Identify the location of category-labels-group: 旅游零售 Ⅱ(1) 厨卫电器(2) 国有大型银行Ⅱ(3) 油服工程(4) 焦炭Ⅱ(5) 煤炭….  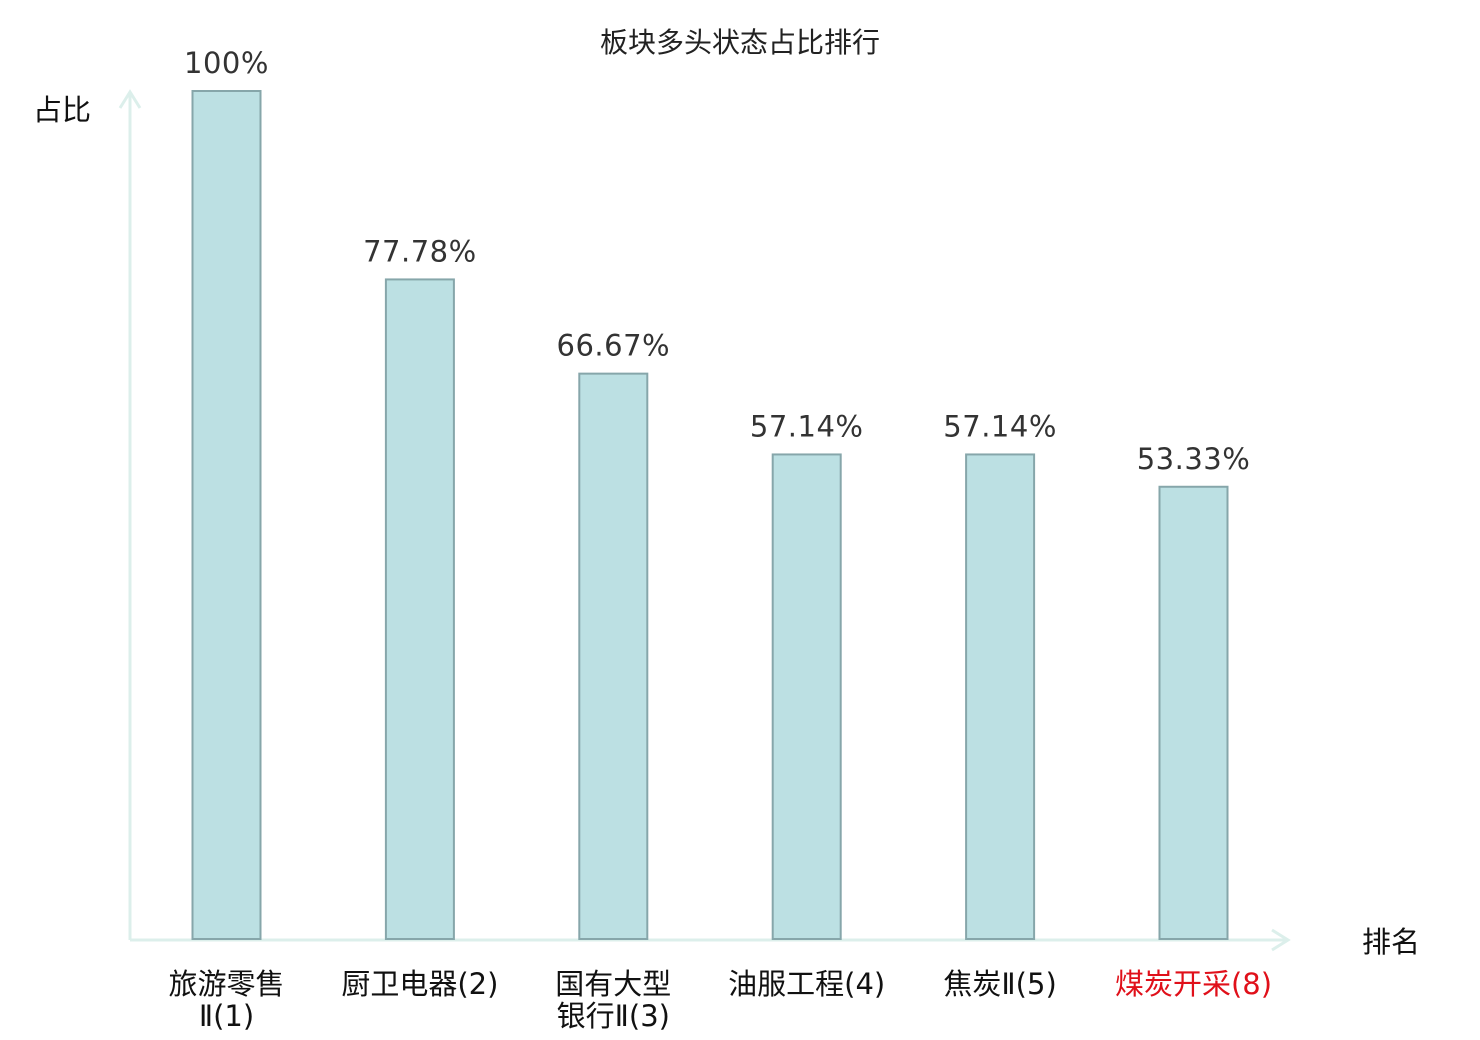
(720, 1000).